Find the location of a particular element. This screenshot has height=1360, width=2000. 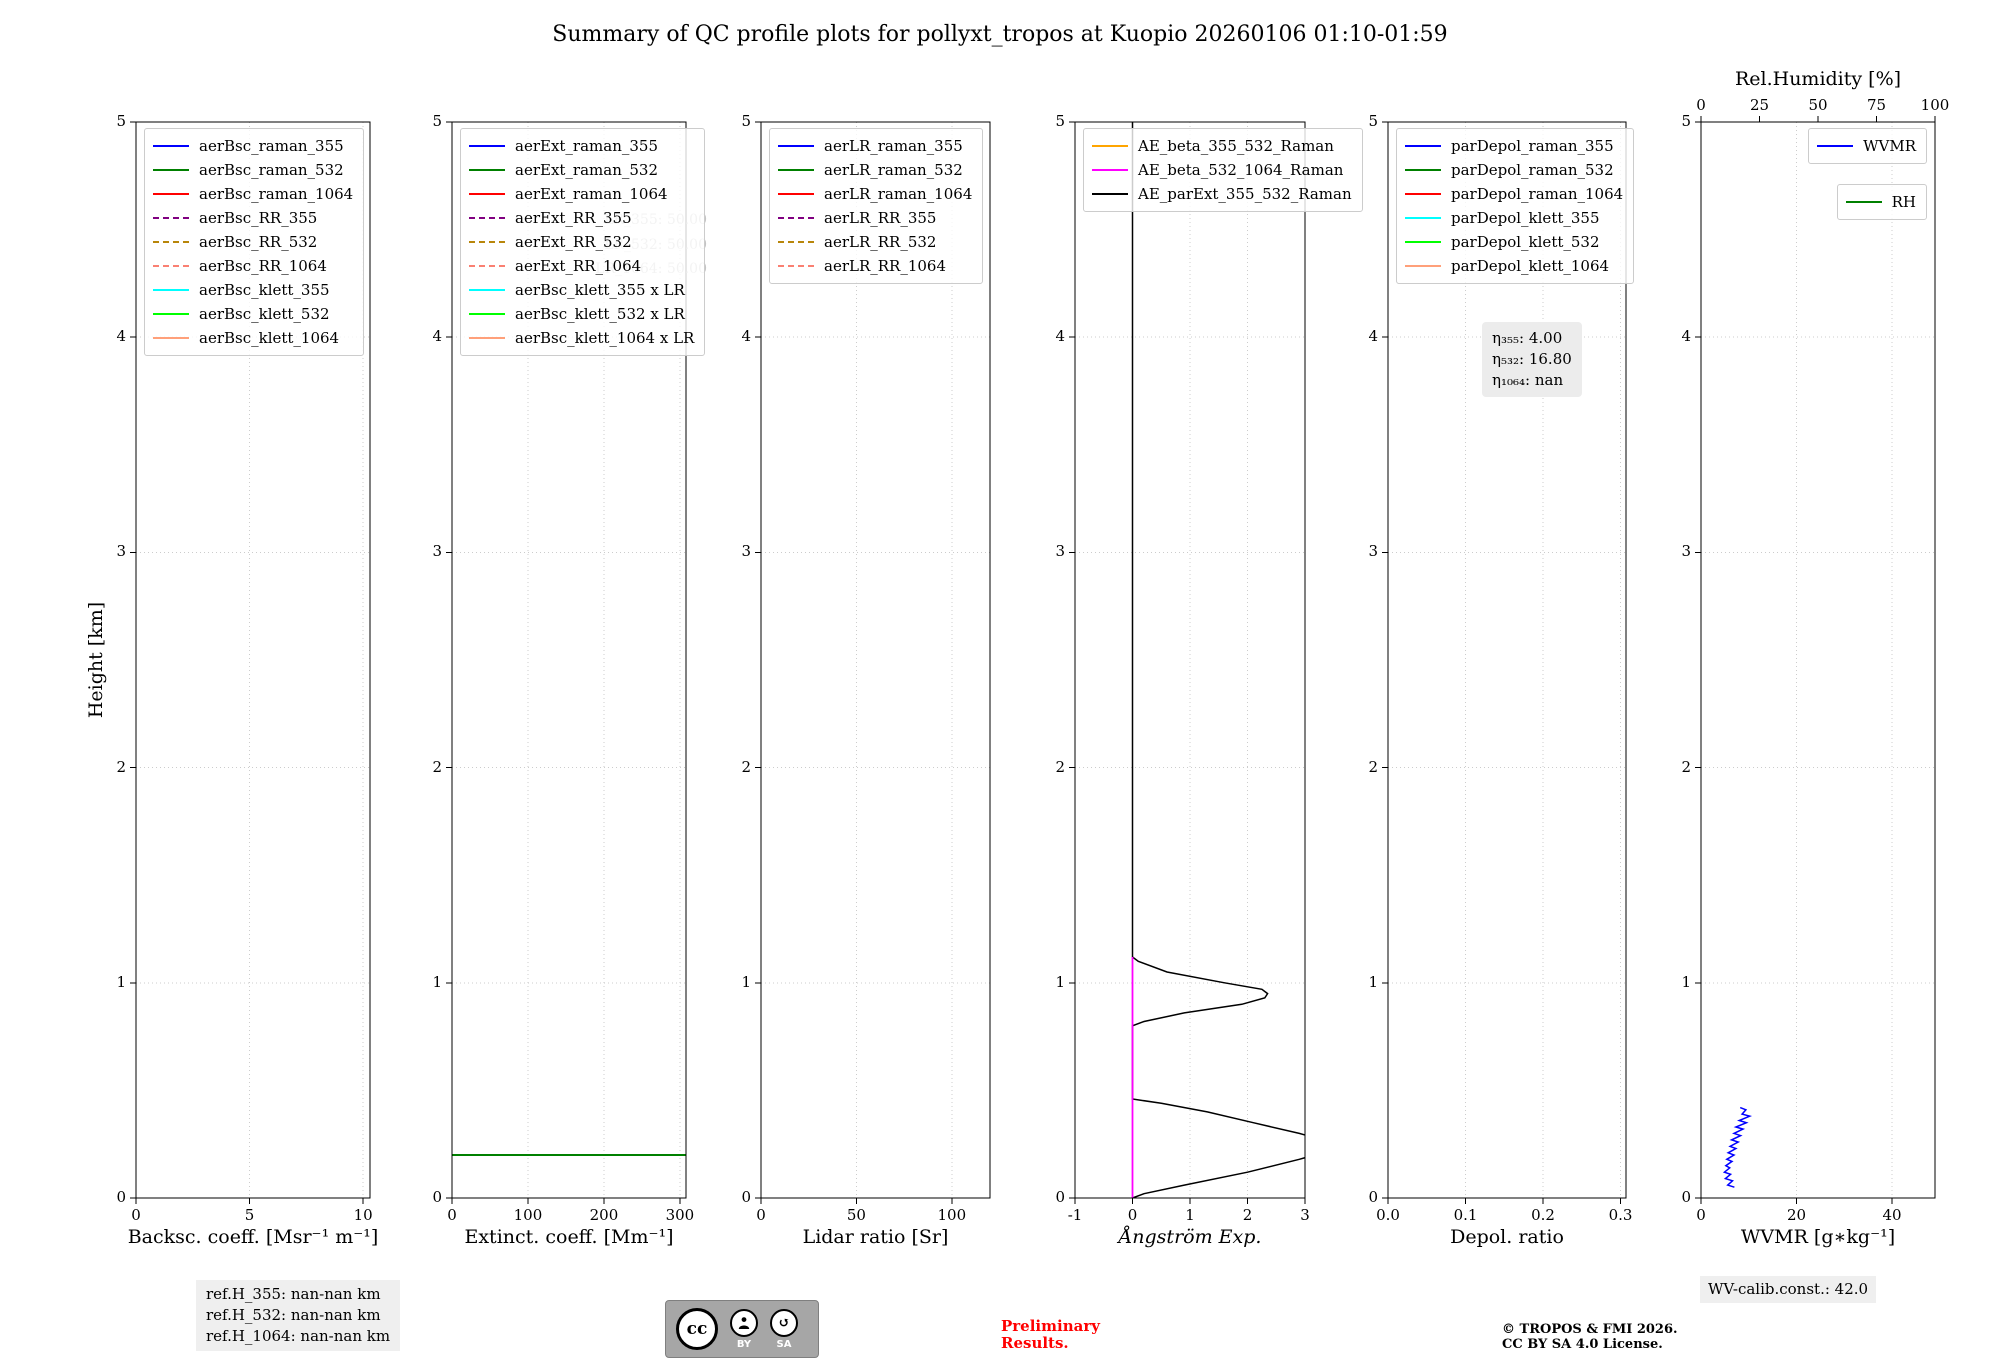

top-tick-label: 75 is located at coordinates (1876, 105).